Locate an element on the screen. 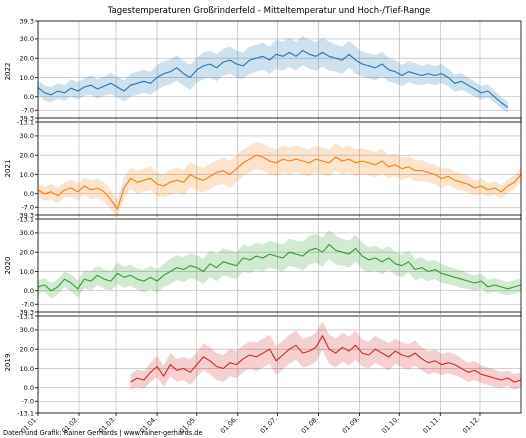  range-band-2020 is located at coordinates (279, 264).